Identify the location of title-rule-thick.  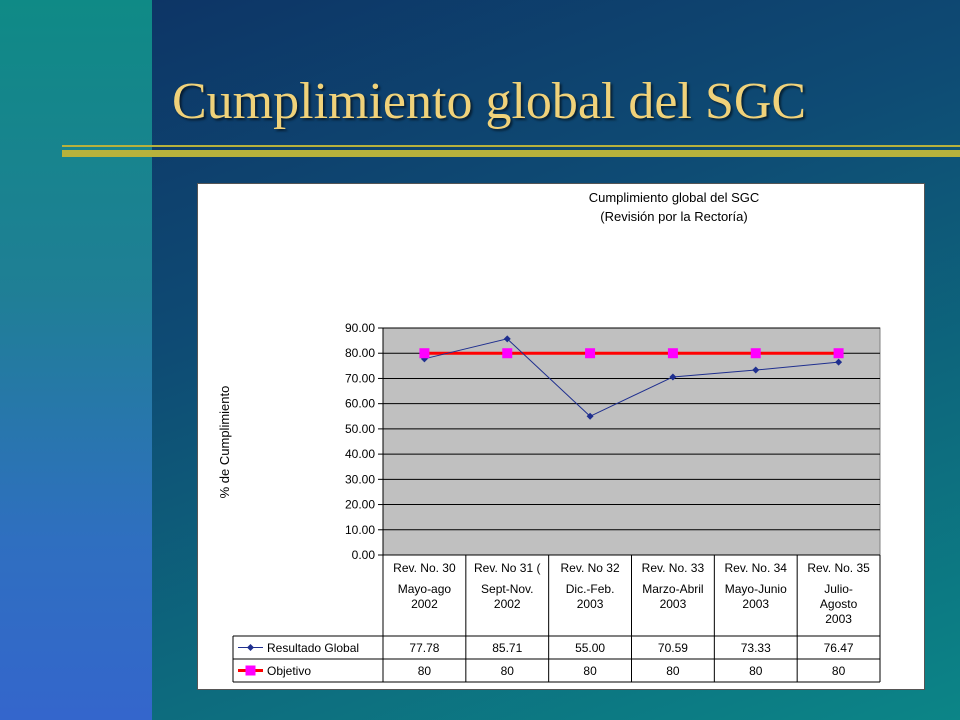
(511, 153).